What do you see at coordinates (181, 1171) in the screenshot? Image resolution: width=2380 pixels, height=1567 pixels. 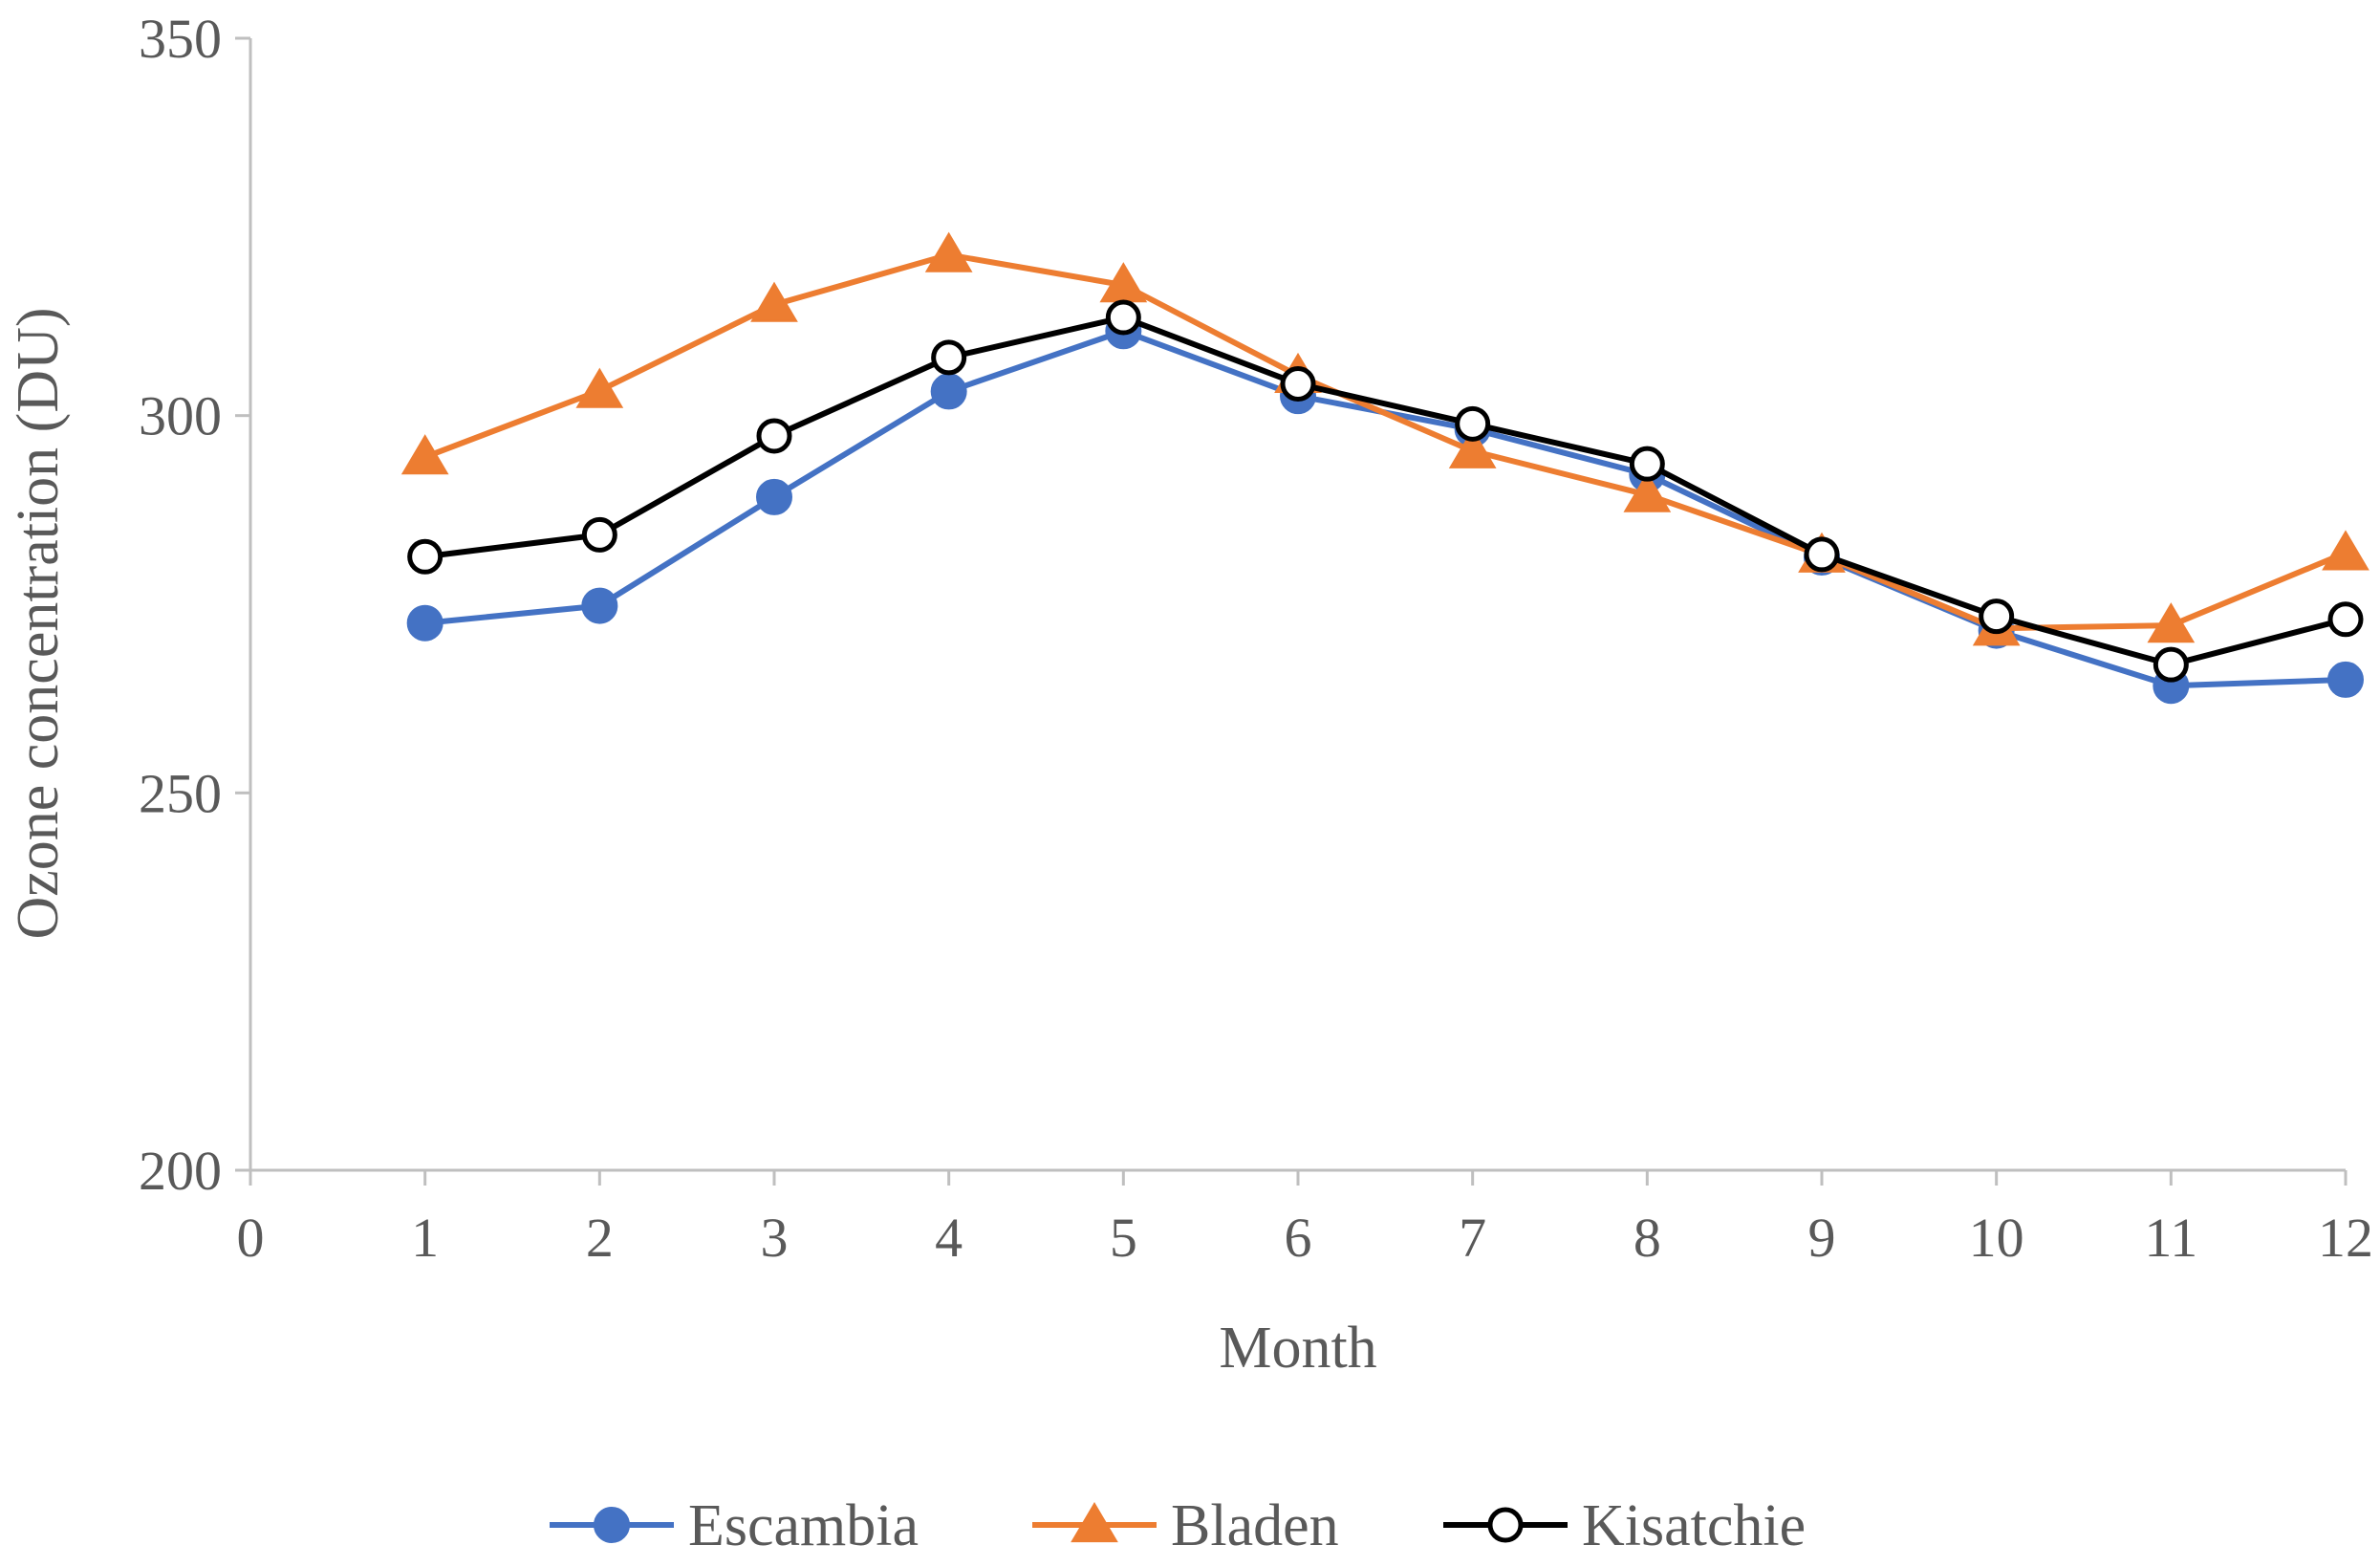 I see `y-tick-label: 200` at bounding box center [181, 1171].